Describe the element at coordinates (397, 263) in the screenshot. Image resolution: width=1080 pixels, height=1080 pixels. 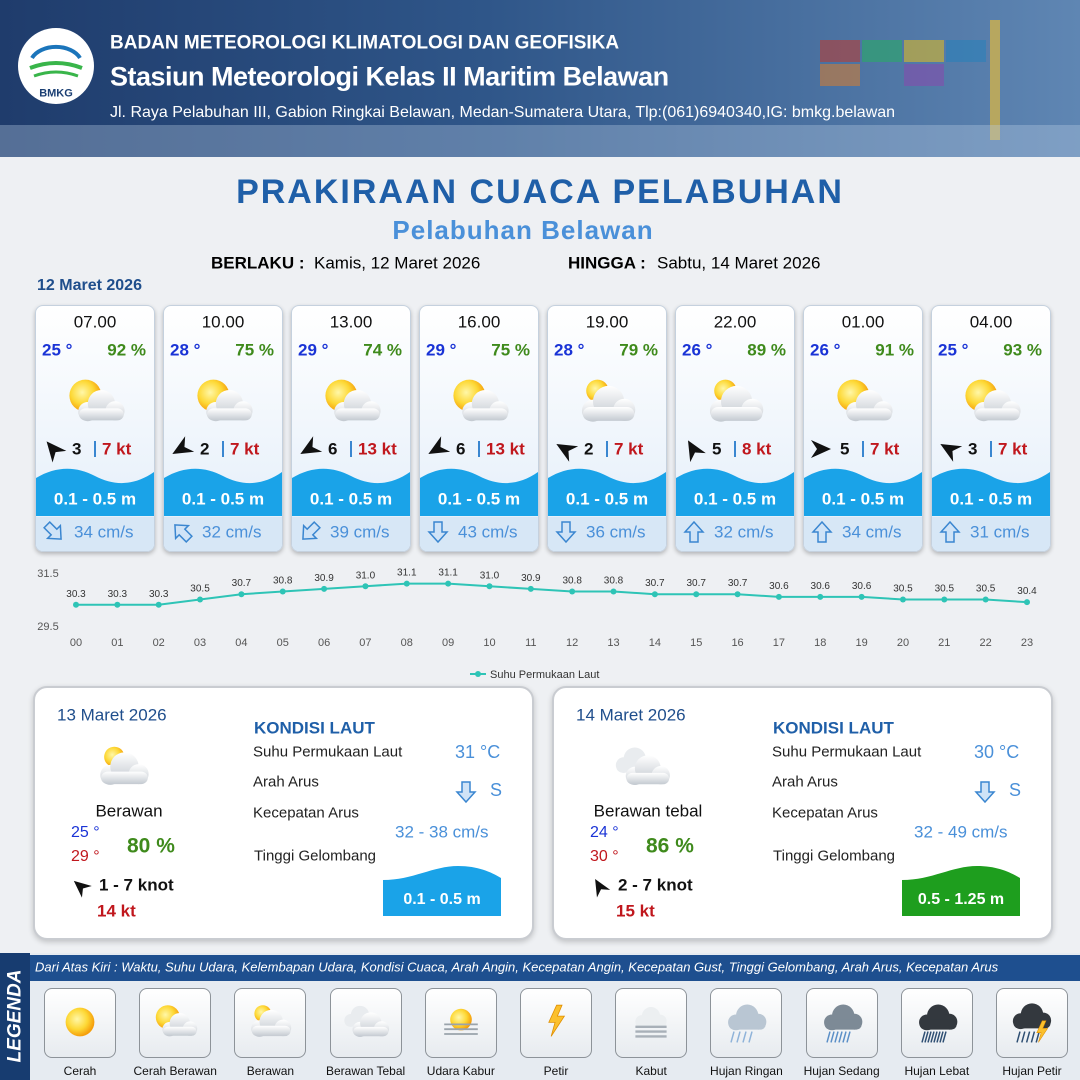
I see `validity-from: Kamis, 12 Maret 2026` at that location.